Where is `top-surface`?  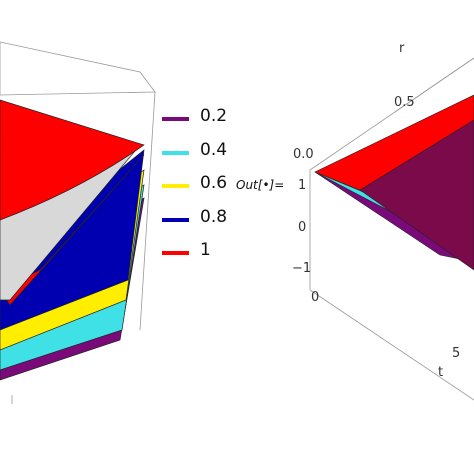 top-surface is located at coordinates (72, 160).